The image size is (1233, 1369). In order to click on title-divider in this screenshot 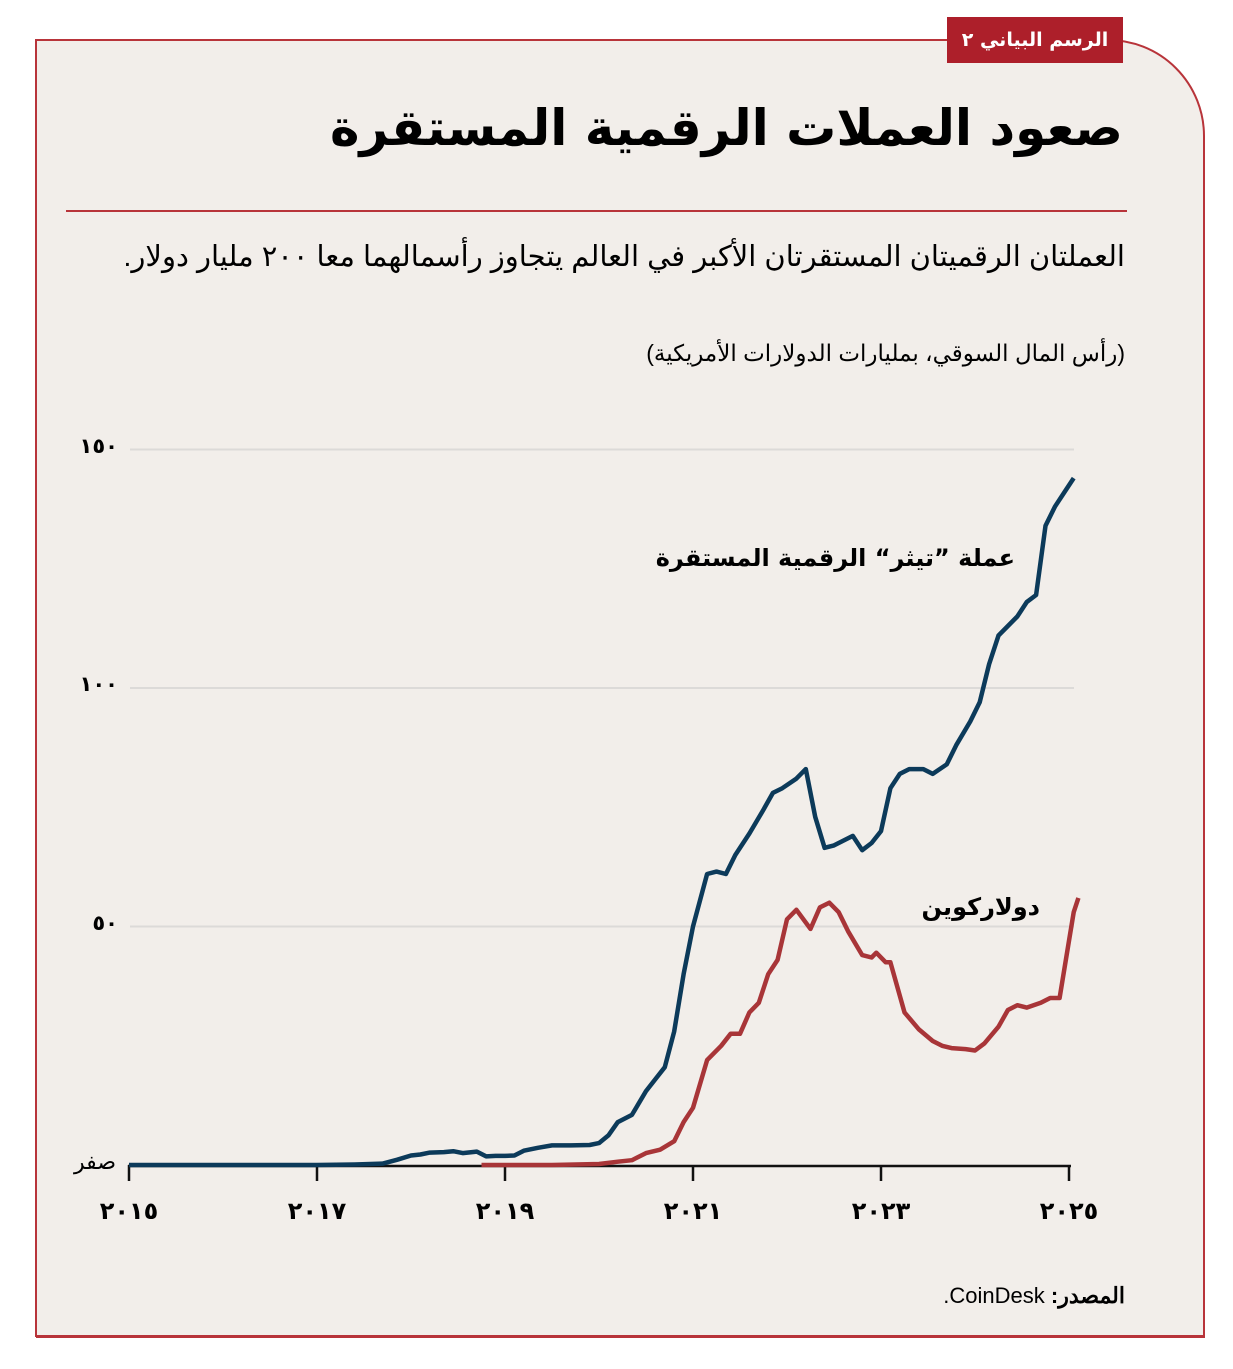, I will do `click(596, 211)`.